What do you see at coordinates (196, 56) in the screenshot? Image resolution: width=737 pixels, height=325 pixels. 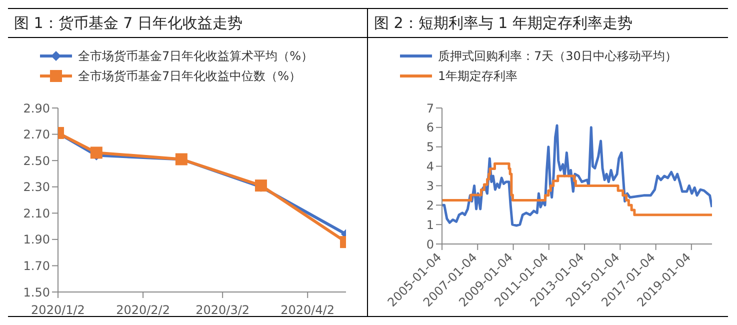 I see `legend-label: 全市场货币基金7日年化收益算术平均（%）` at bounding box center [196, 56].